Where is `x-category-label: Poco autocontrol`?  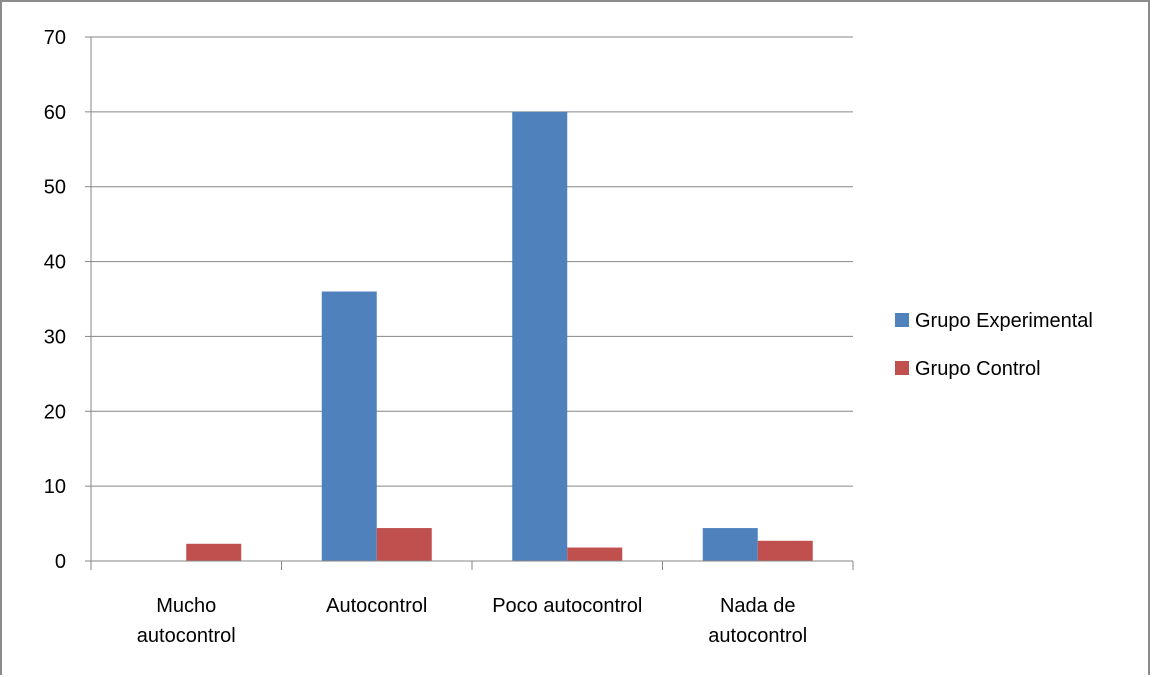
x-category-label: Poco autocontrol is located at coordinates (567, 606).